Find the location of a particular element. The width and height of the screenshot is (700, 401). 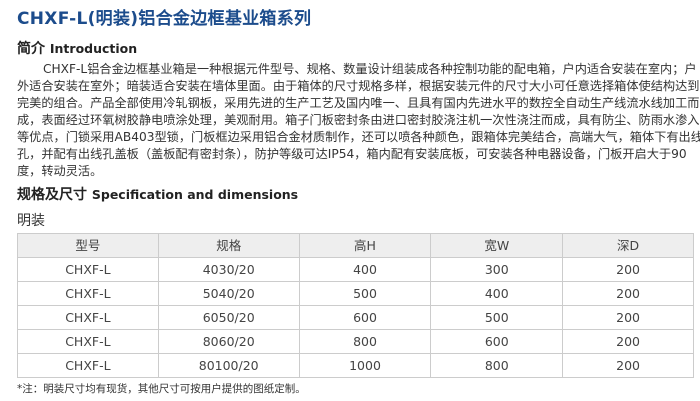

table-cell: 5040/20 is located at coordinates (228, 293).